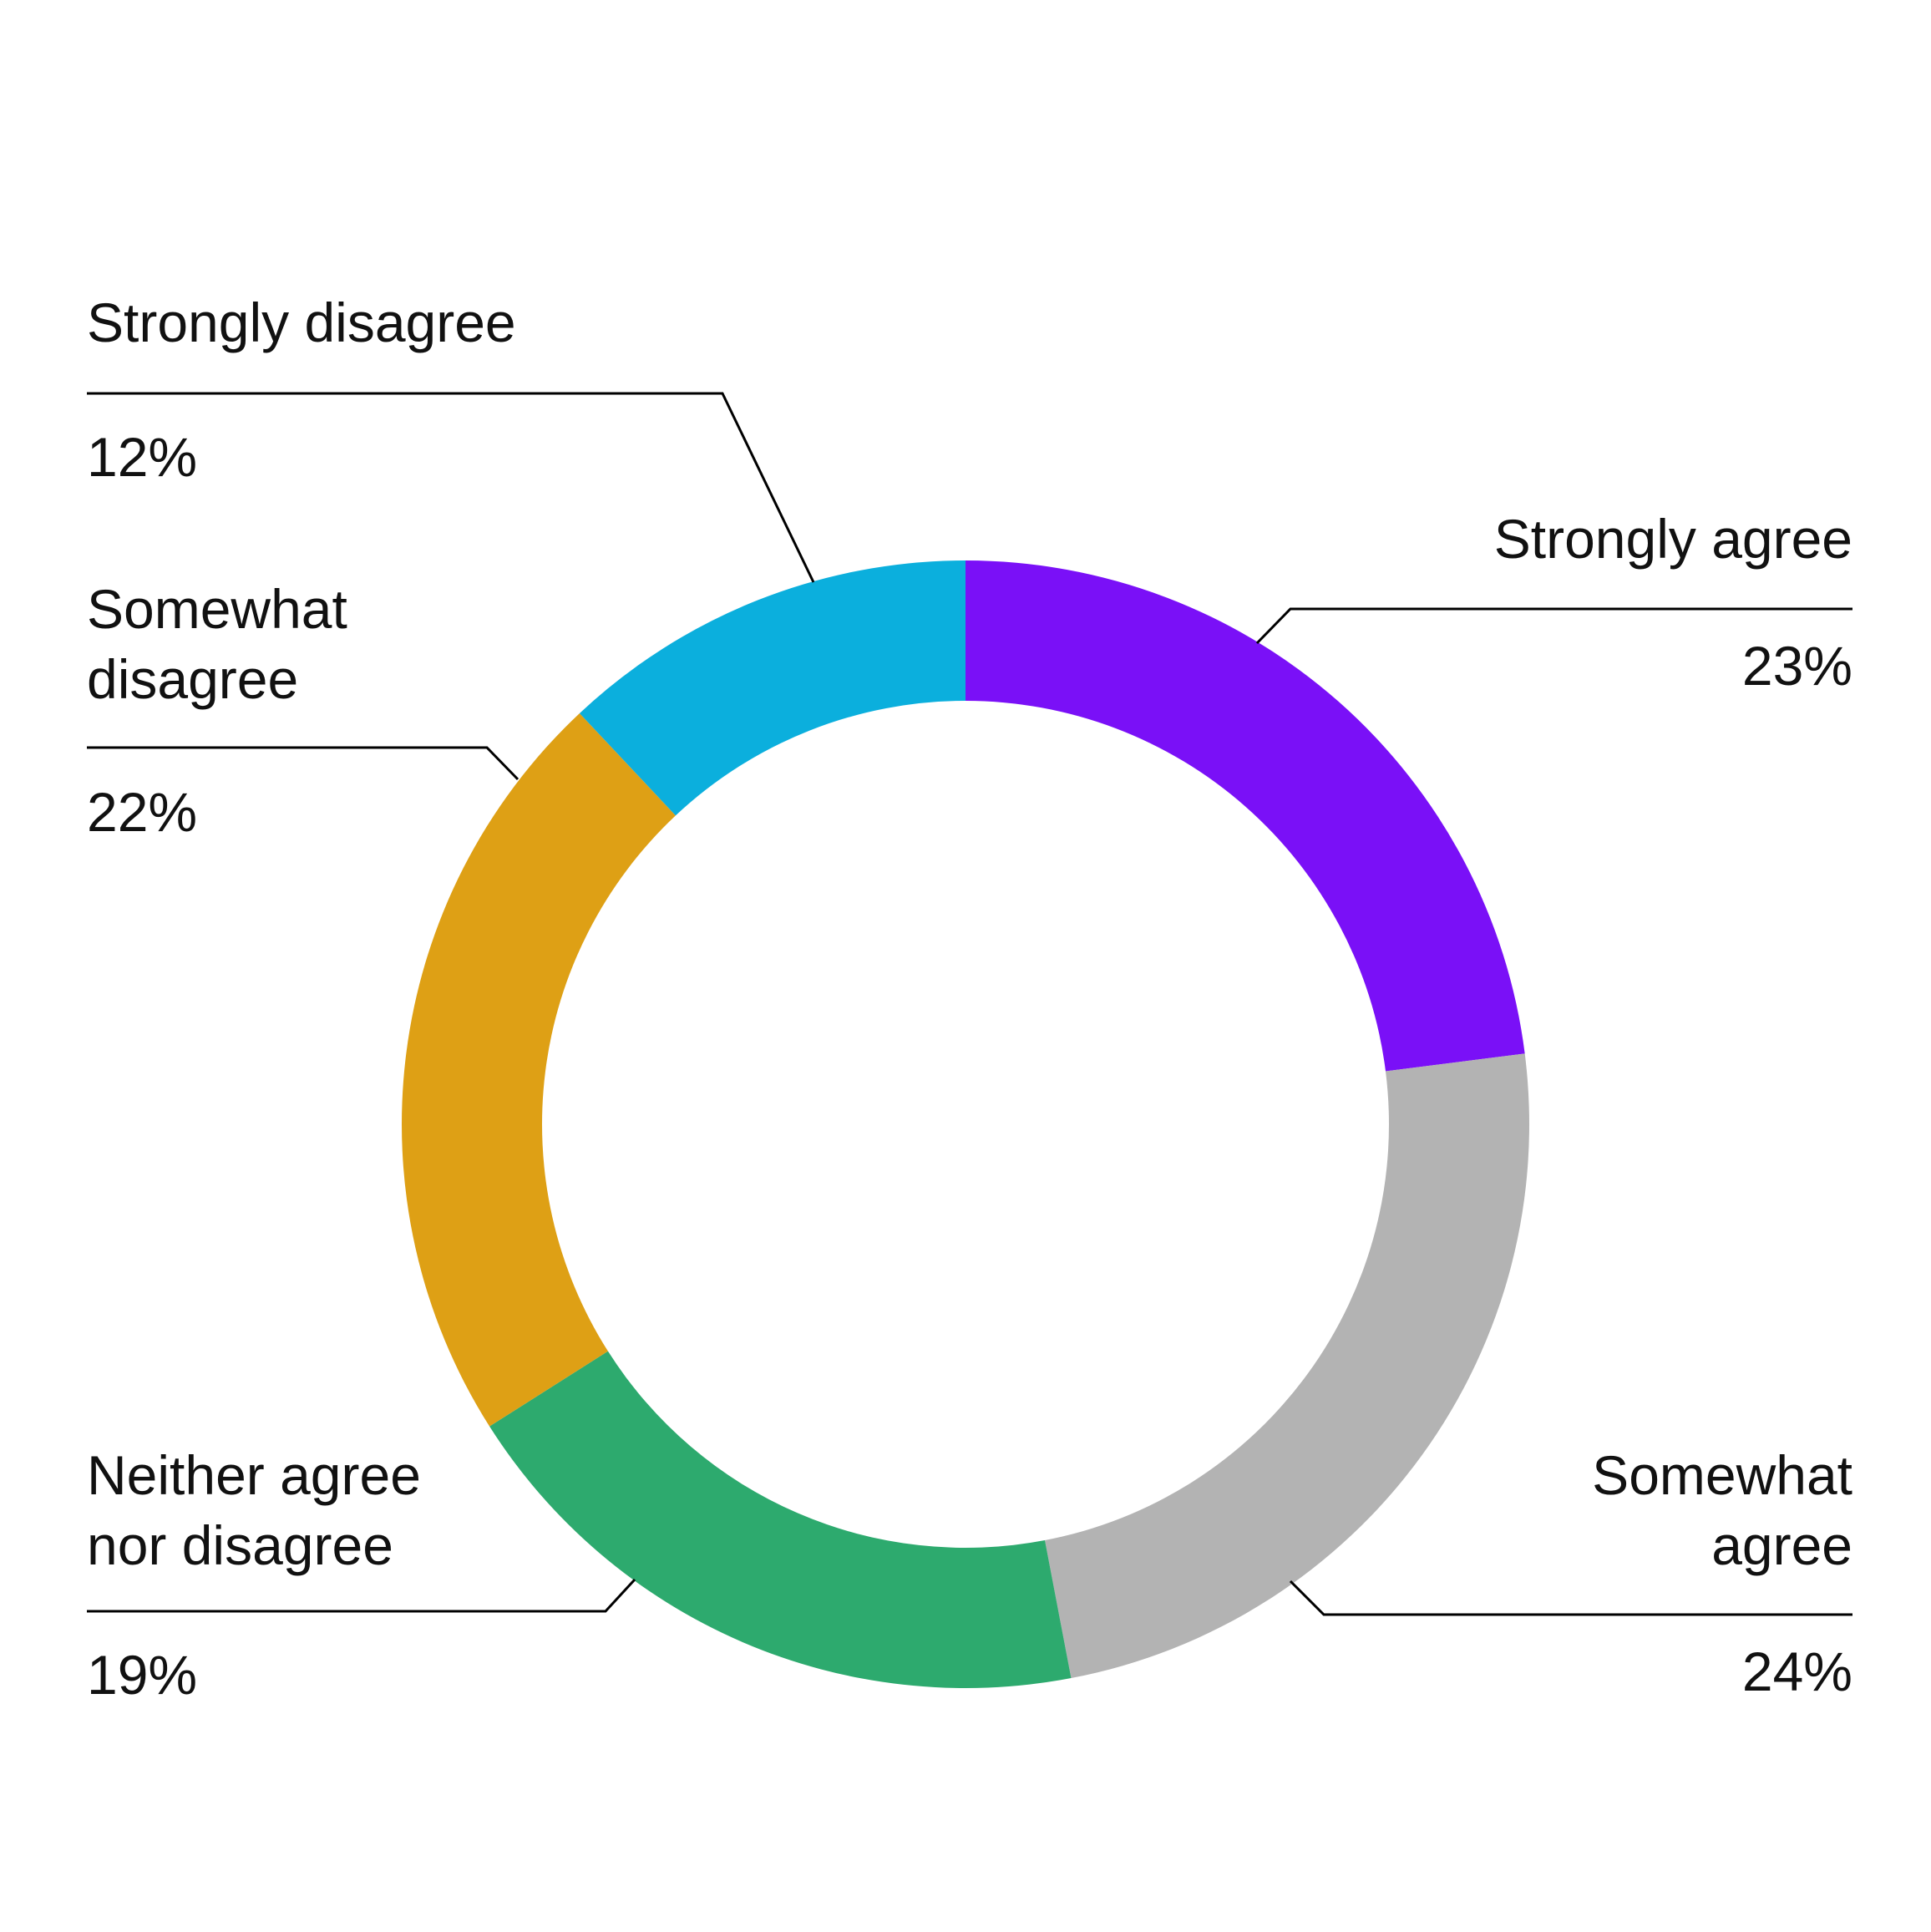 The height and width of the screenshot is (1932, 1931). Describe the element at coordinates (1245, 816) in the screenshot. I see `slice-strongly-agree` at that location.